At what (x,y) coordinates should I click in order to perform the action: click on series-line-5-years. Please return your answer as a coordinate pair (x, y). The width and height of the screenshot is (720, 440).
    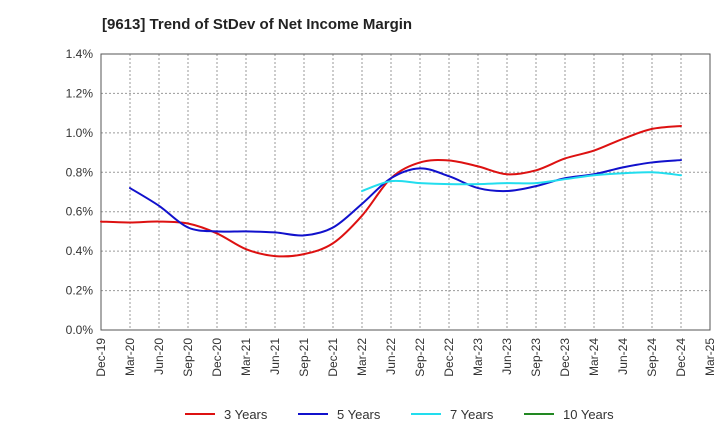
    Looking at the image, I should click on (405, 198).